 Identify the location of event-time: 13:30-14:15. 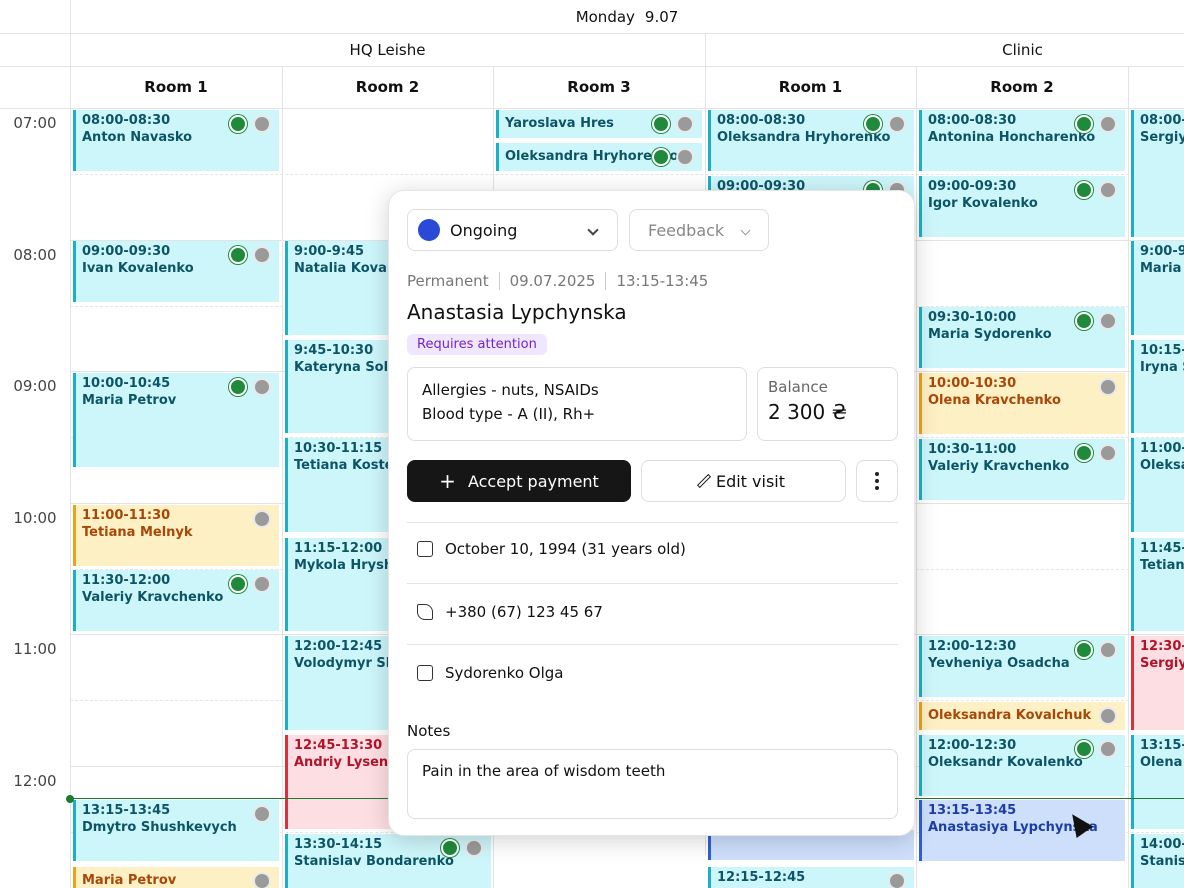
(338, 844).